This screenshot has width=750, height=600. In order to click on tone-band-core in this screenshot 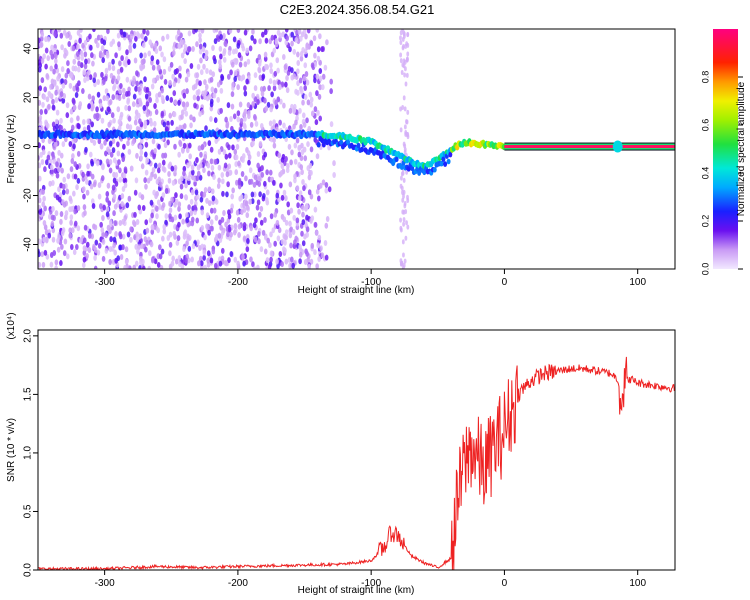, I will do `click(589, 147)`.